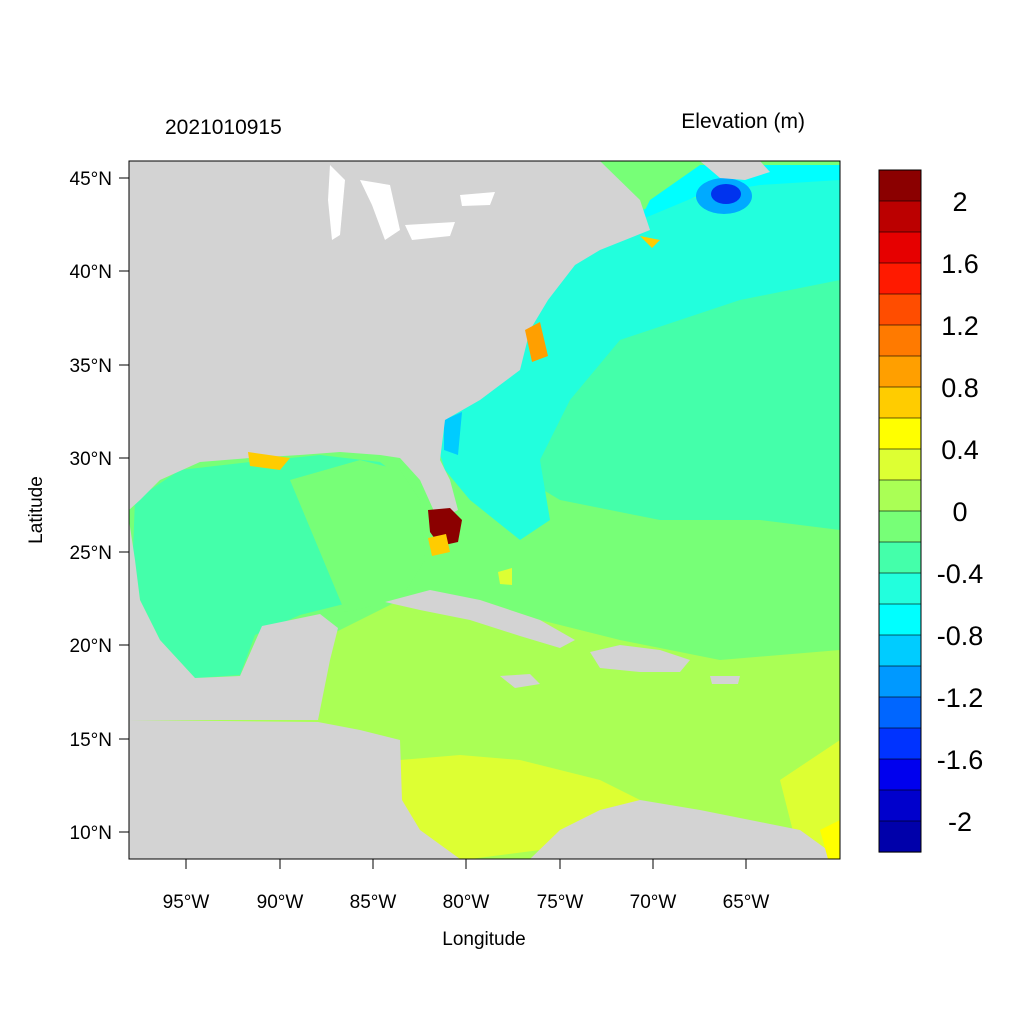 Image resolution: width=1024 pixels, height=1024 pixels. I want to click on x-tick-label: 80°W, so click(466, 902).